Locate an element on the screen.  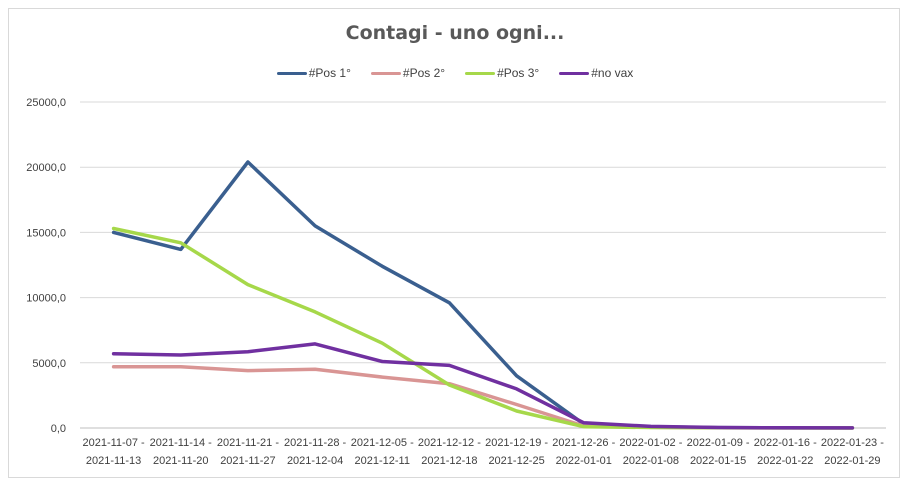
legend: #Pos 1° #Pos 2° #Pos 3° #no vax is located at coordinates (455, 73).